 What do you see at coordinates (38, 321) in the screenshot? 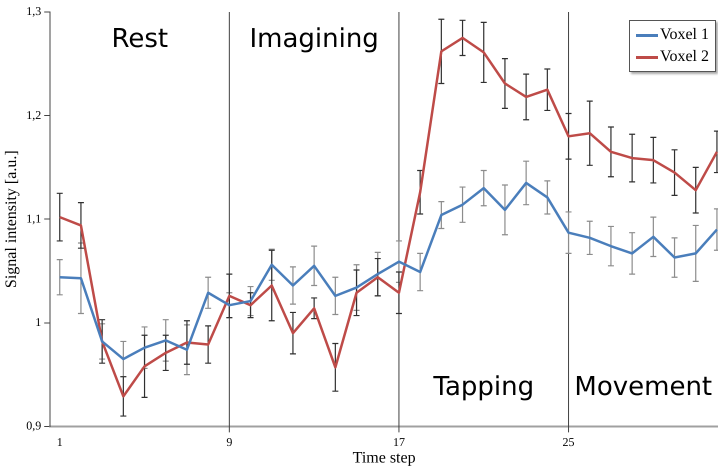
I see `y-tick-label: 1` at bounding box center [38, 321].